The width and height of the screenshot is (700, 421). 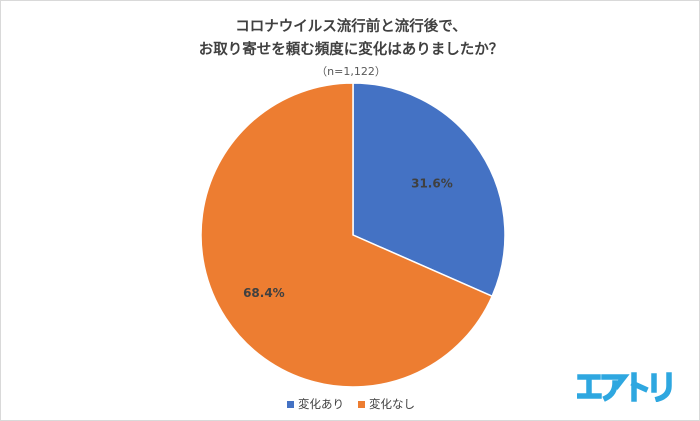 What do you see at coordinates (624, 387) in the screenshot?
I see `airtrip-logo-icon` at bounding box center [624, 387].